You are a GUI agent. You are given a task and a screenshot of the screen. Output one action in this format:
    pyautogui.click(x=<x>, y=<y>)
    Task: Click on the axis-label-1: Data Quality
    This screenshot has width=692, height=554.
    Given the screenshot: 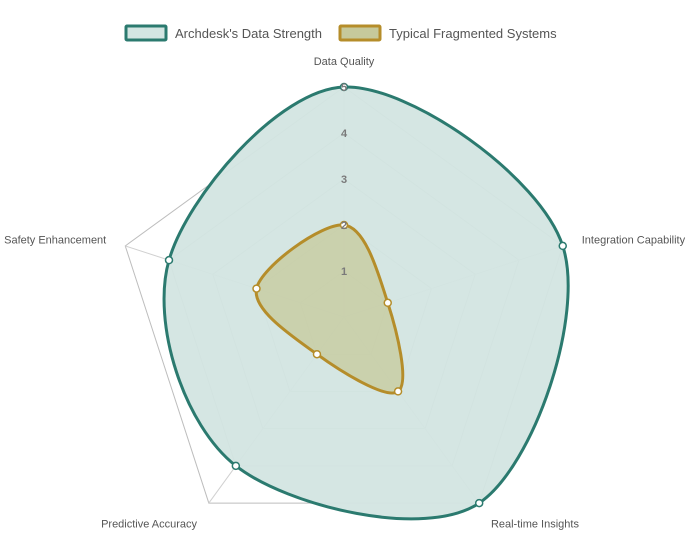 What is the action you would take?
    pyautogui.click(x=344, y=62)
    